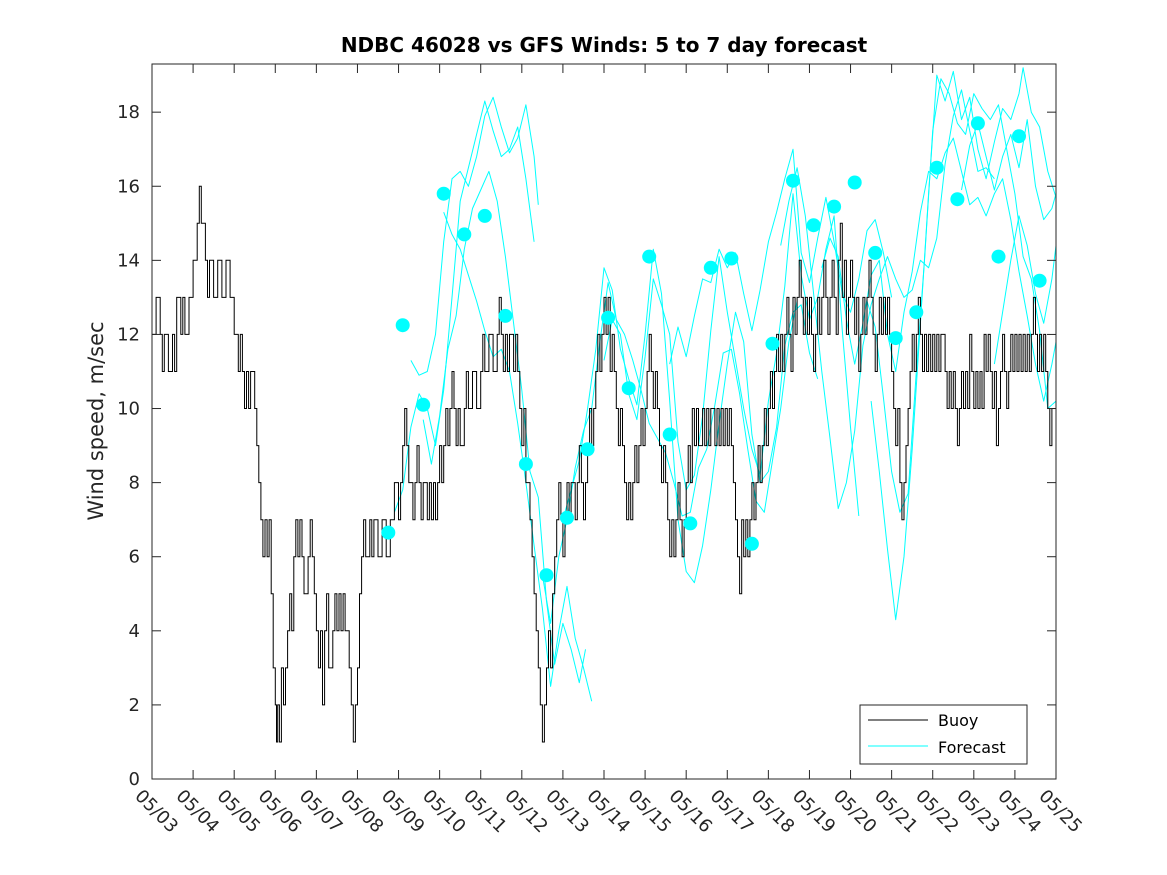 The width and height of the screenshot is (1167, 875). I want to click on legend-forecast-label: Forecast, so click(972, 747).